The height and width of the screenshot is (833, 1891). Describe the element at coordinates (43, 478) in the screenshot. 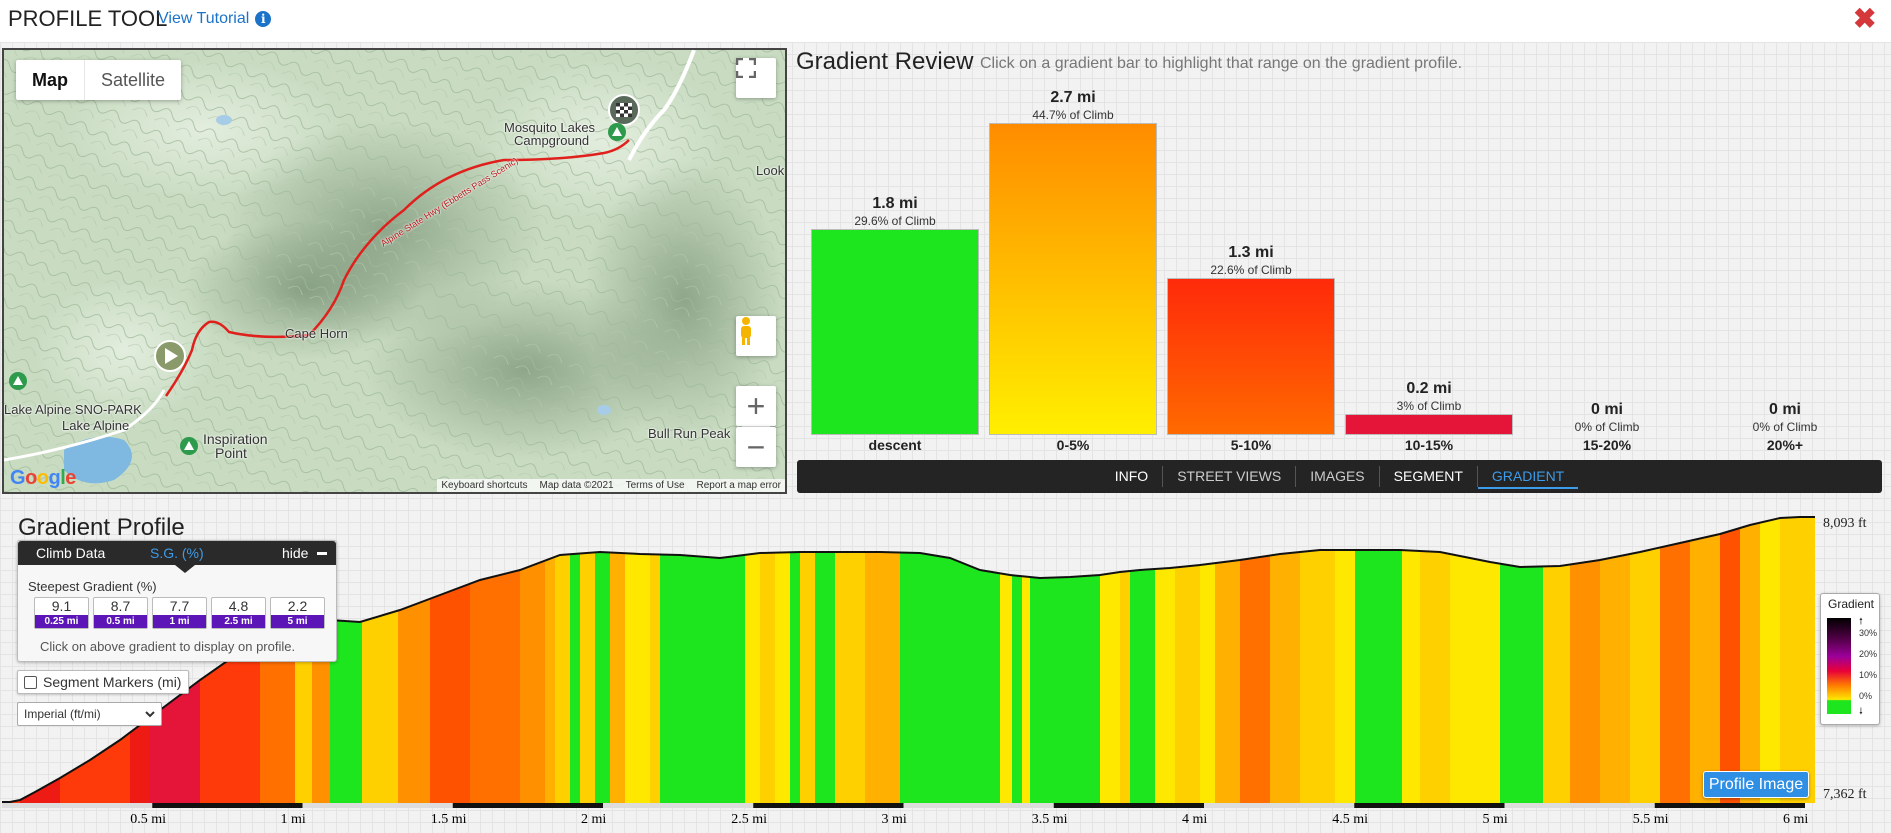

I see `google-logo: Google` at that location.